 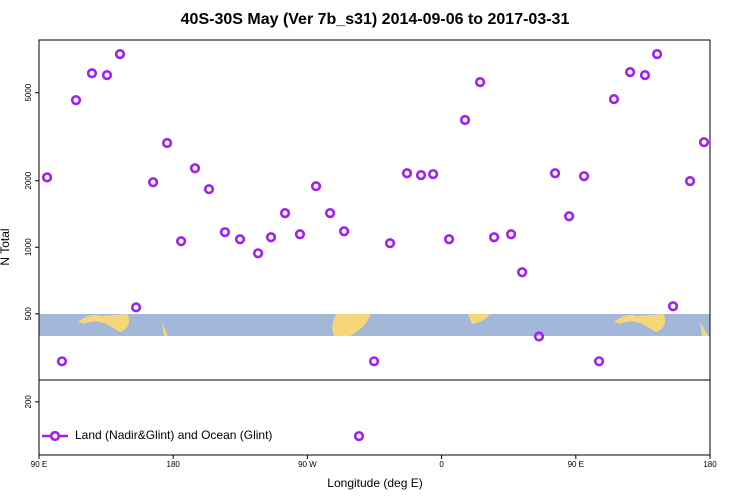 I want to click on x-axis-label: Longitude (deg E), so click(x=374, y=483).